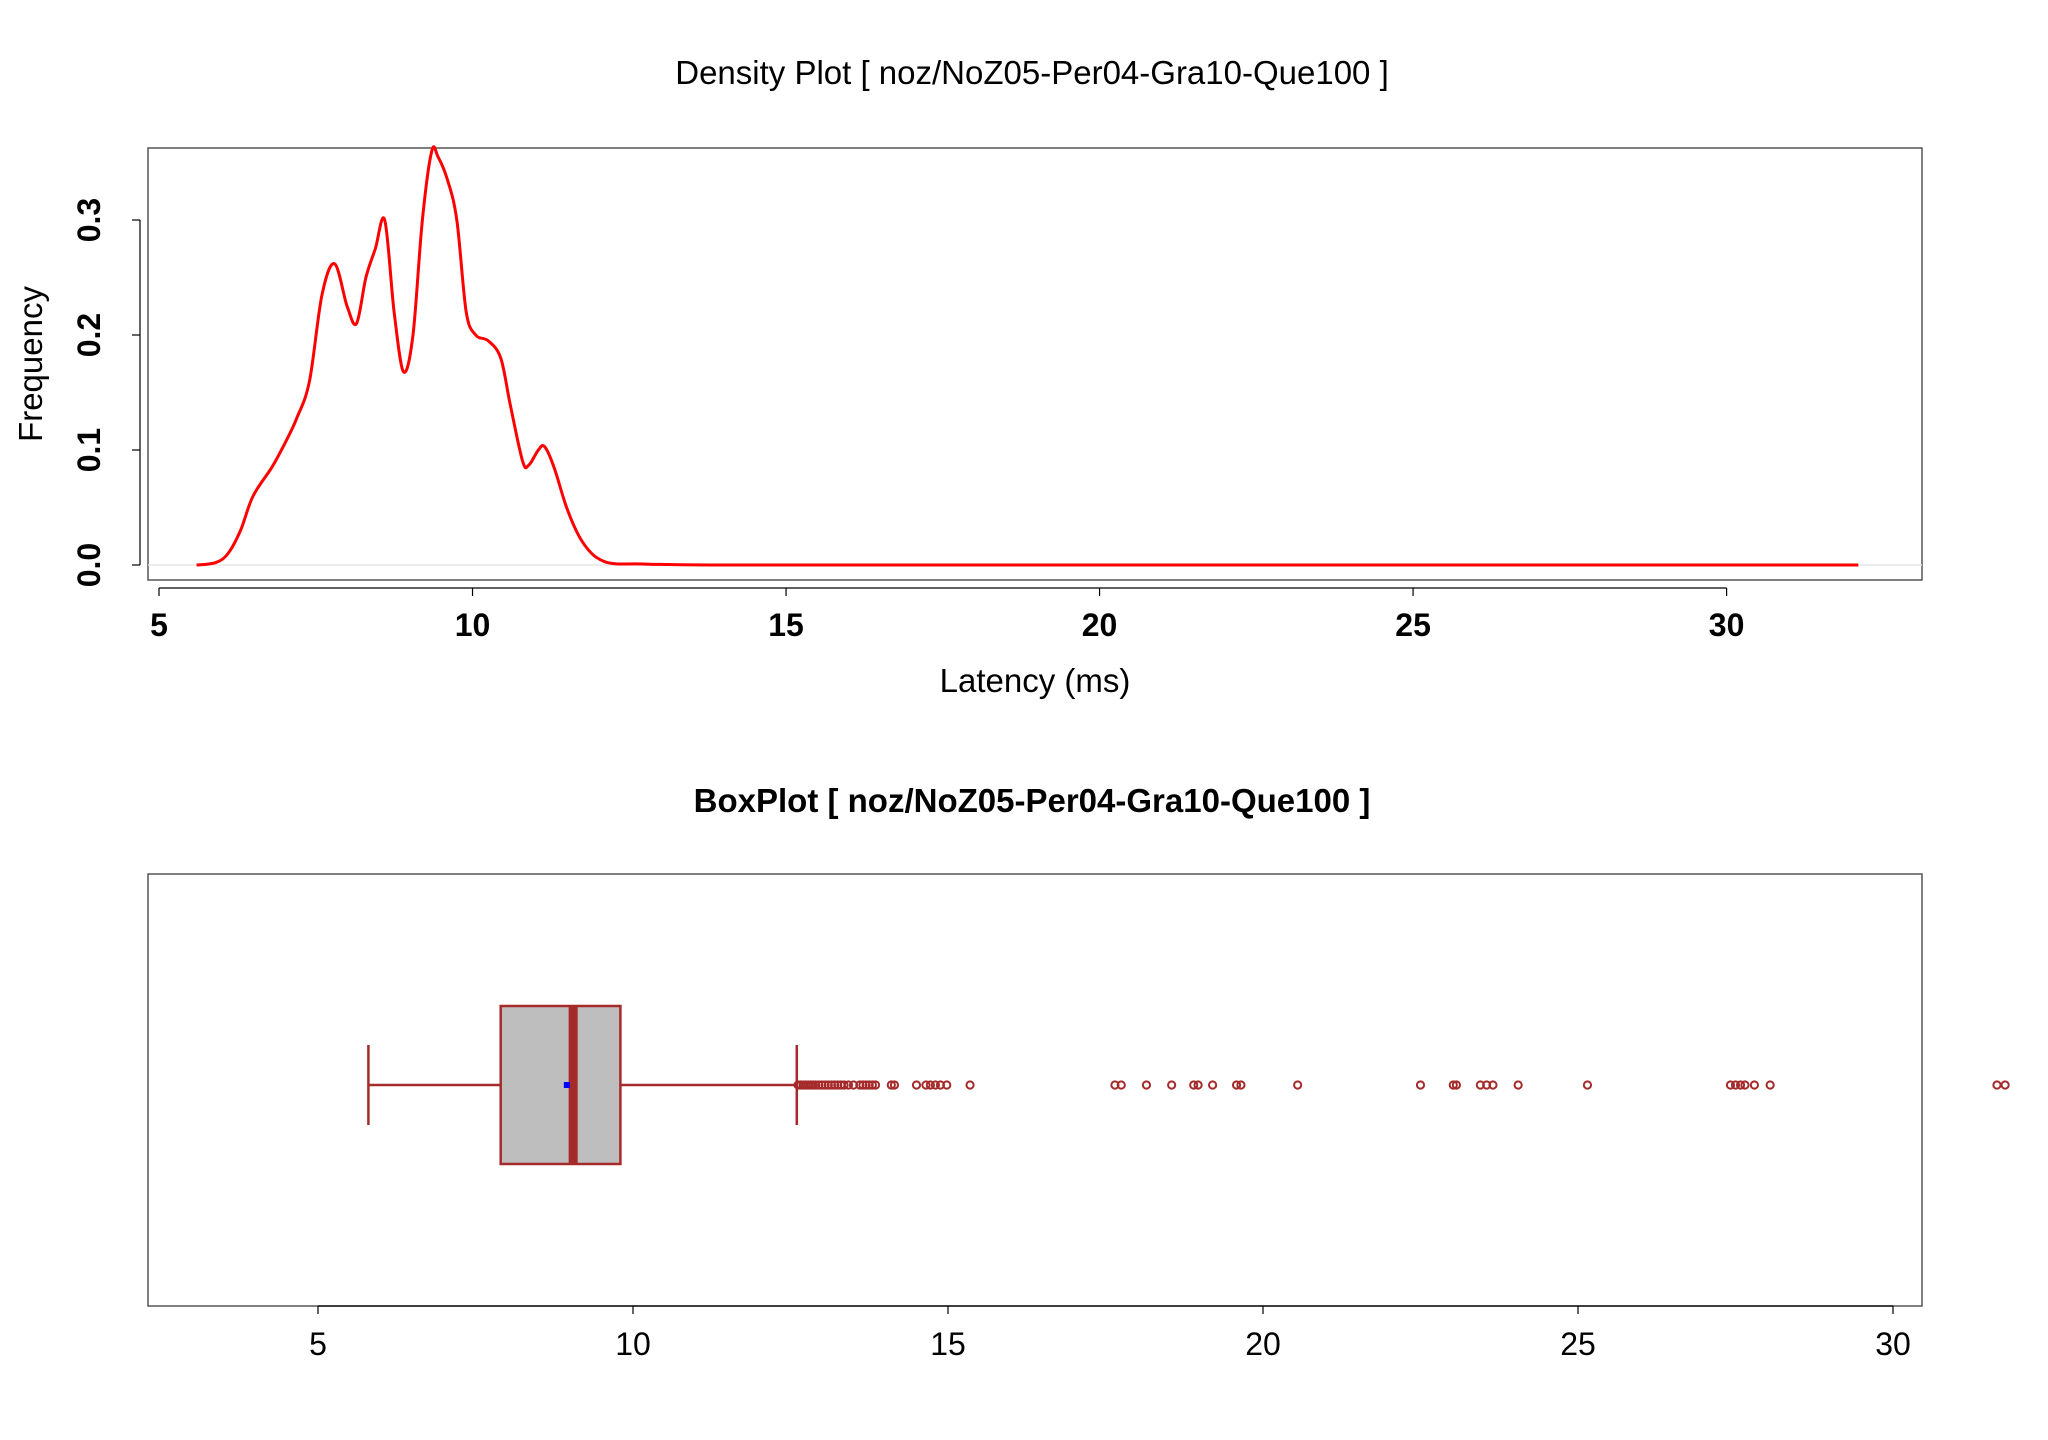  I want to click on density-x-tick-label: 25, so click(1413, 625).